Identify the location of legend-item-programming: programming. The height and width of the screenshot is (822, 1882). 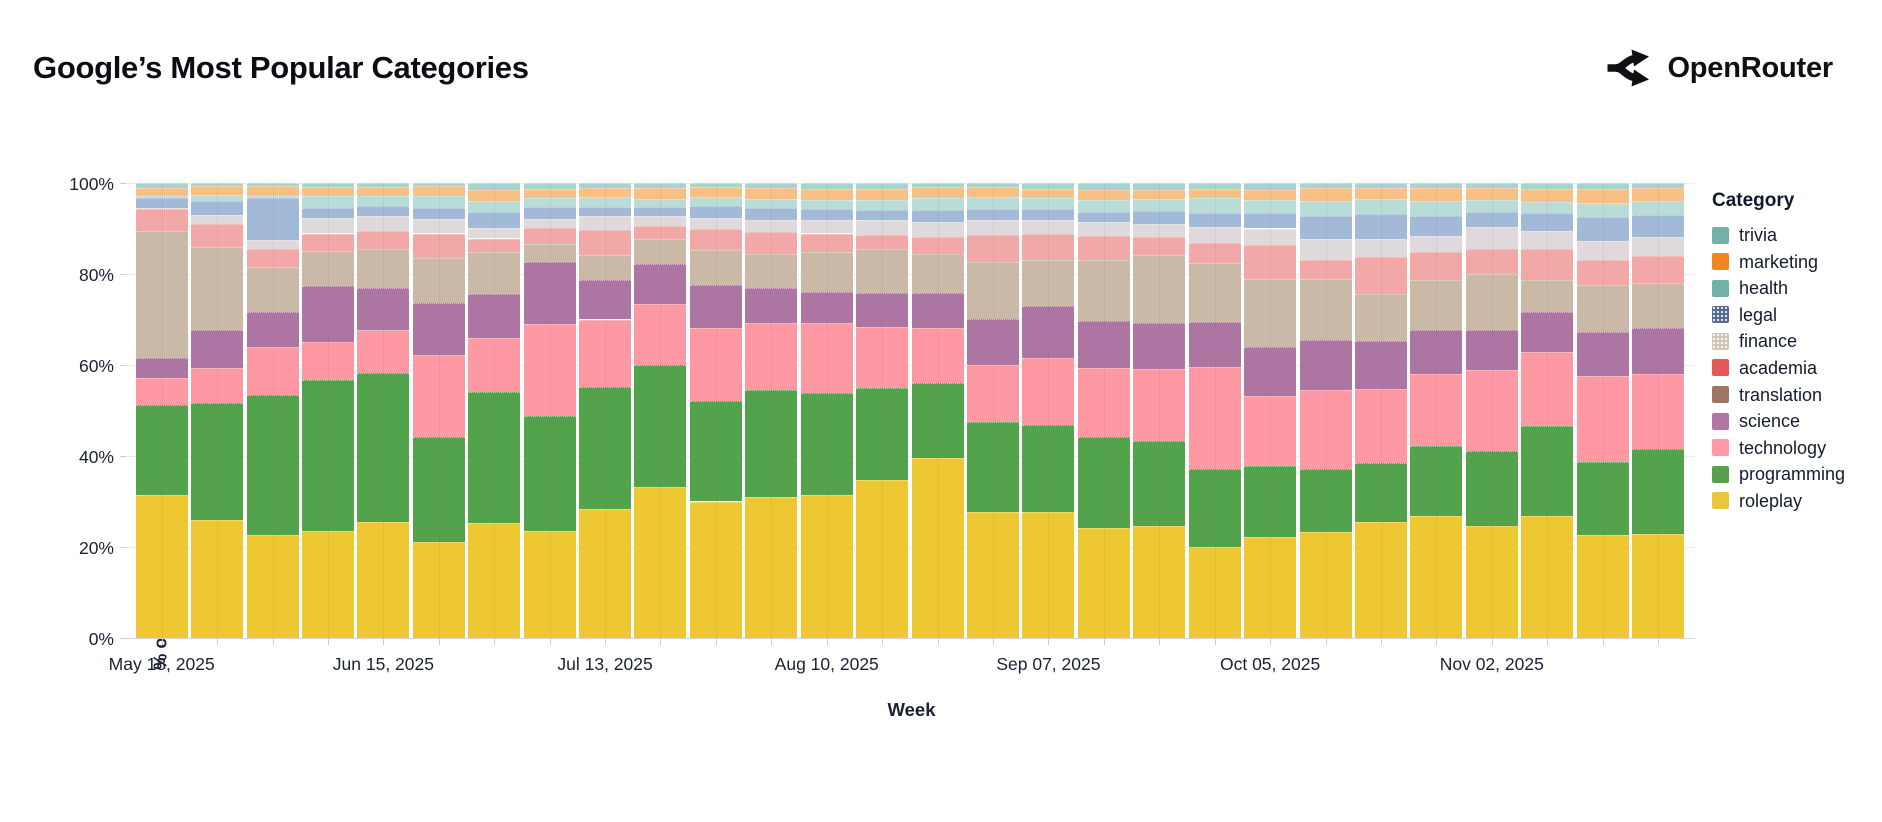
(1796, 474).